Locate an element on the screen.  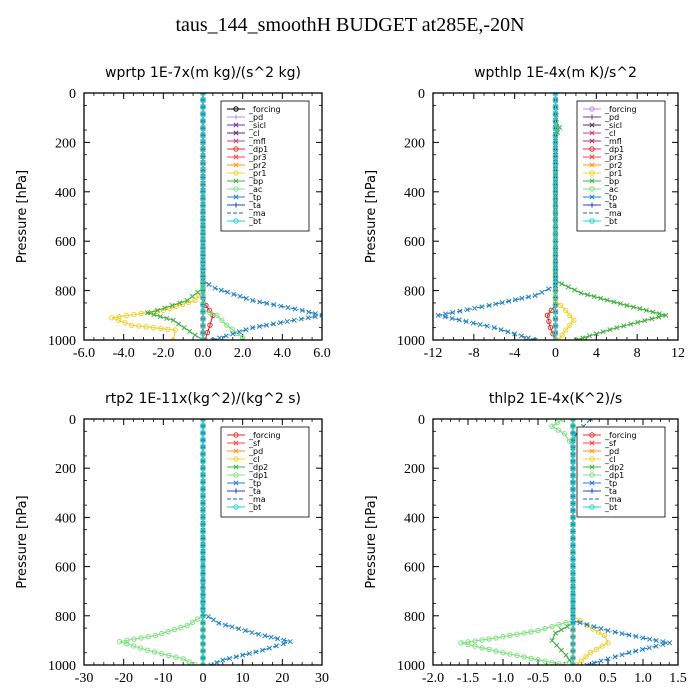
legend-tp-marker is located at coordinates (592, 197).